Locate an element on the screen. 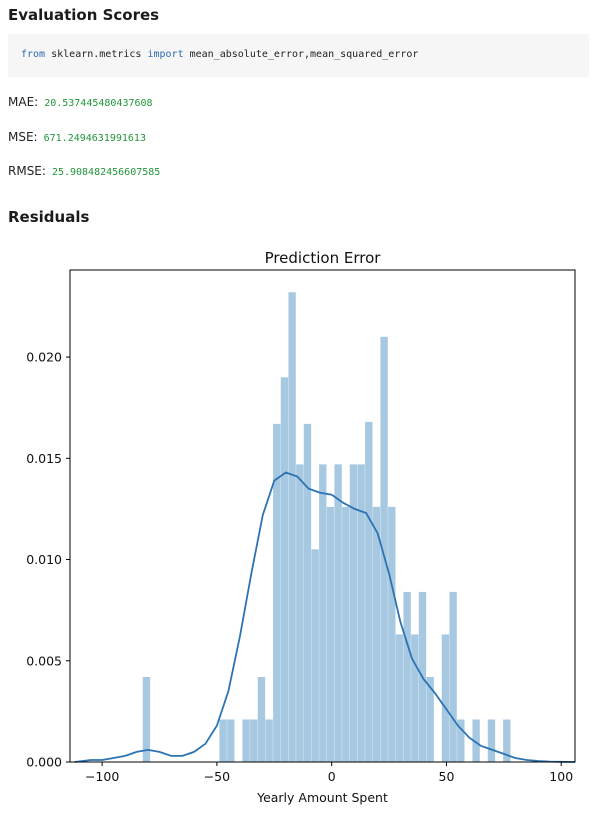 The width and height of the screenshot is (599, 821). section-title-evaluation: Evaluation Scores is located at coordinates (84, 15).